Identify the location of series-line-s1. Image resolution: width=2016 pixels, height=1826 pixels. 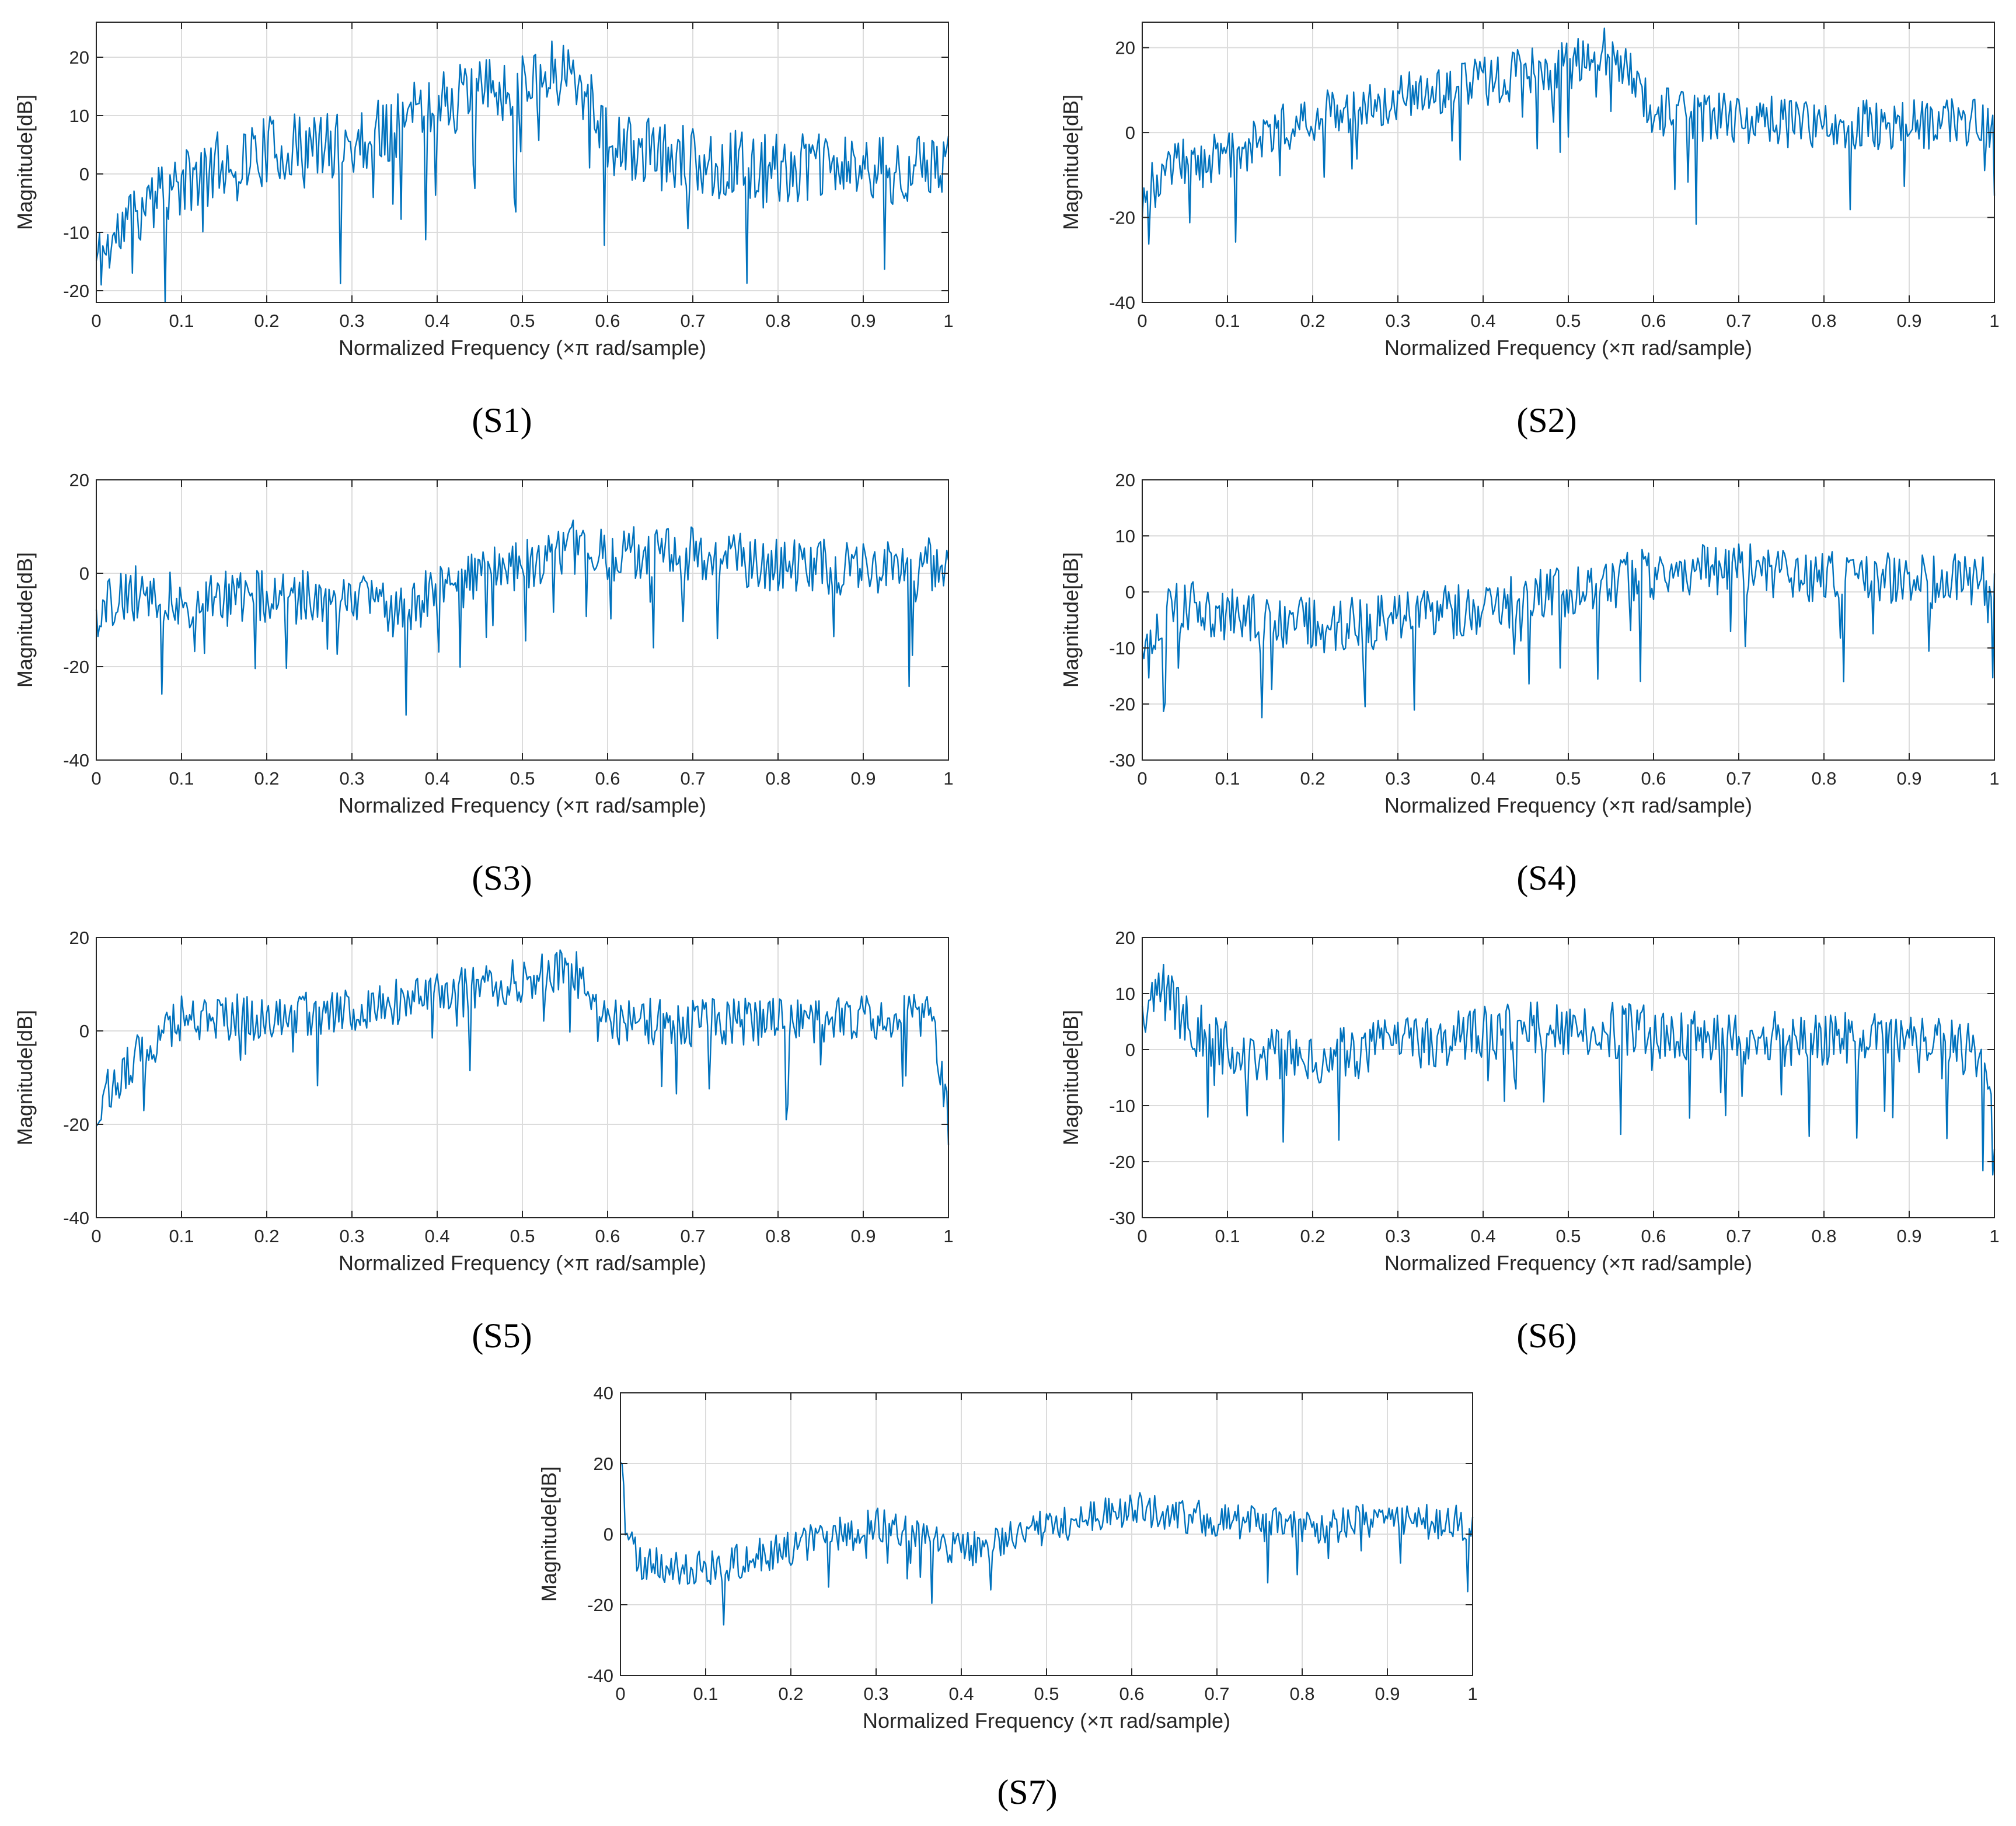
(522, 172).